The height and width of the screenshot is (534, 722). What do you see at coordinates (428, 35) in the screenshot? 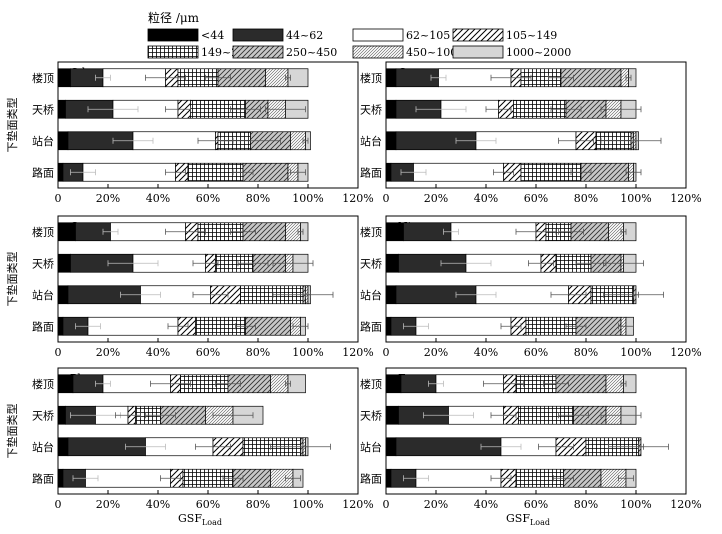
I see `legend-label-2: 62~105` at bounding box center [428, 35].